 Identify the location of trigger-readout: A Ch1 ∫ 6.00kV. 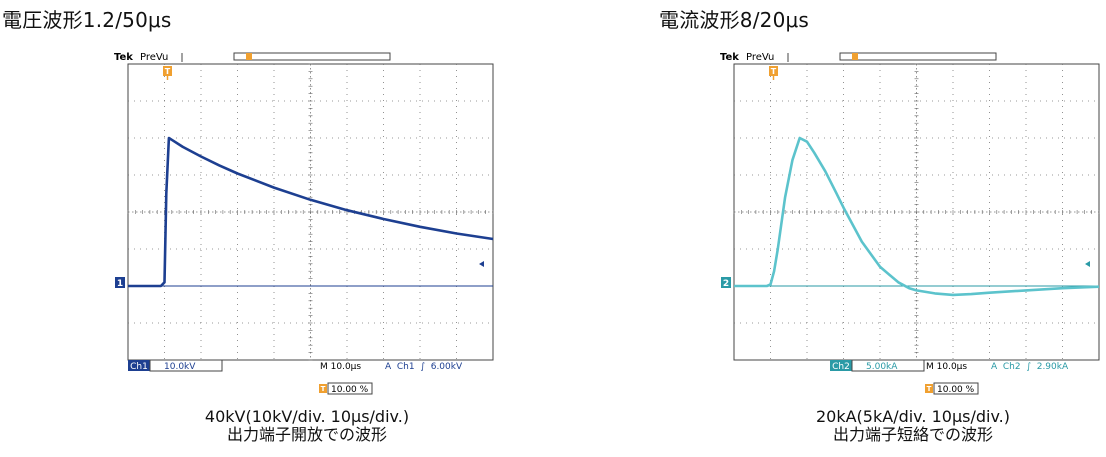
(424, 367).